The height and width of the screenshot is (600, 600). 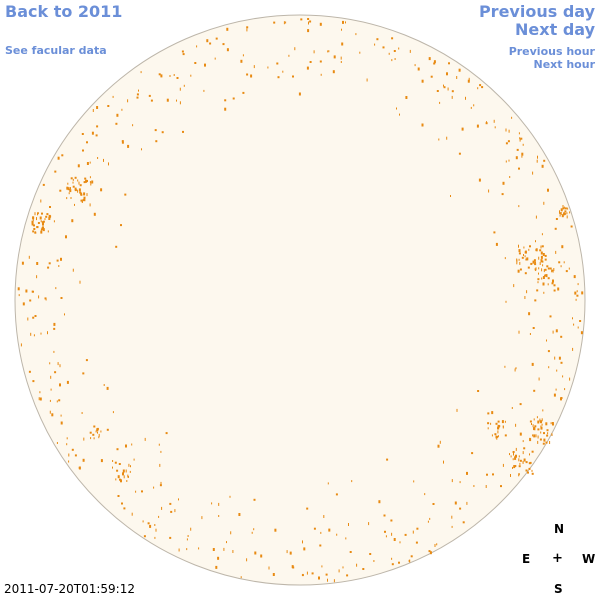 What do you see at coordinates (551, 51) in the screenshot?
I see `previous-hour-link: Previous hour` at bounding box center [551, 51].